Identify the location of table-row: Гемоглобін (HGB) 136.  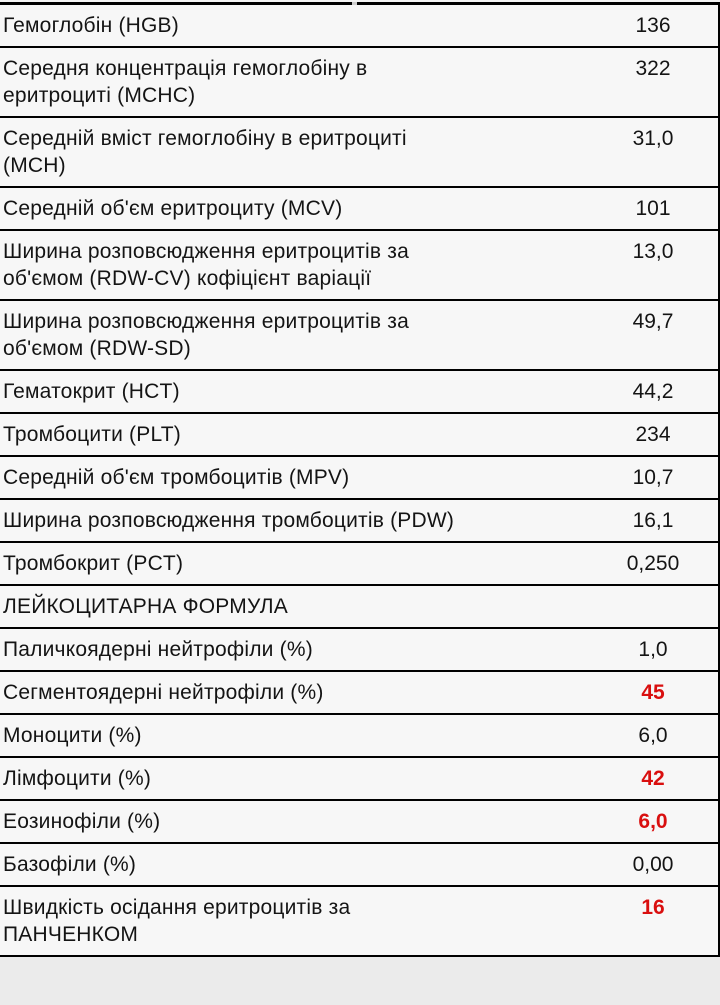
(359, 26).